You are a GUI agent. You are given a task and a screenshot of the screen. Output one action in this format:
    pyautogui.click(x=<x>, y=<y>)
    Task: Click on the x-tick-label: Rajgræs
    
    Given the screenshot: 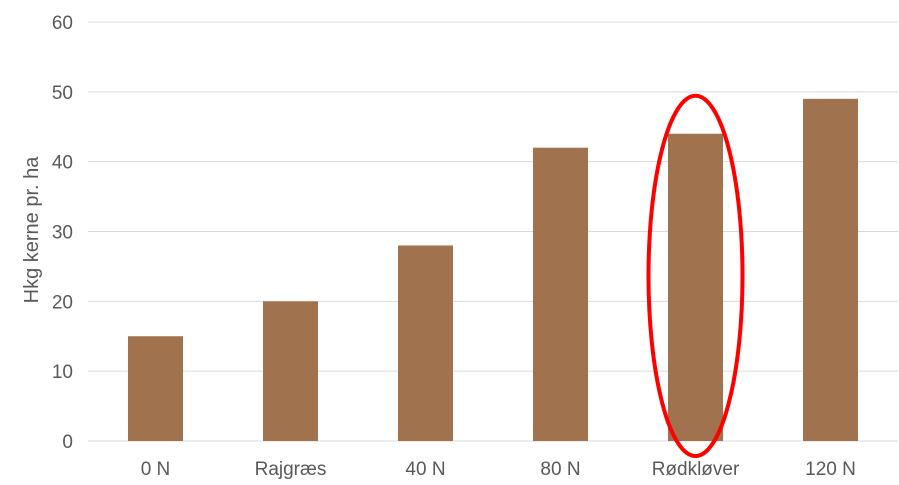 What is the action you would take?
    pyautogui.click(x=291, y=469)
    